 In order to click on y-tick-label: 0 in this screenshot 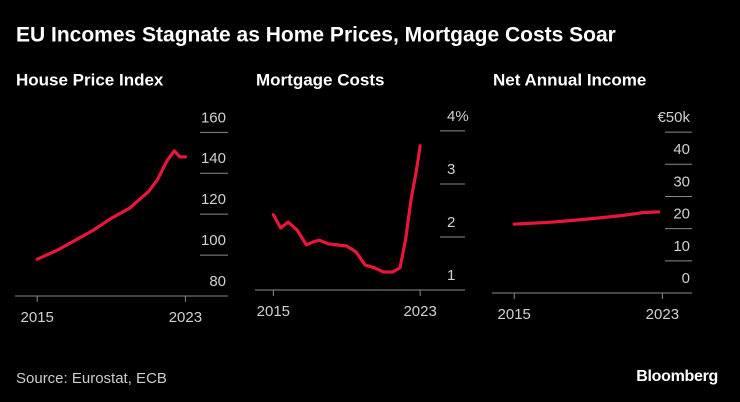, I will do `click(686, 278)`.